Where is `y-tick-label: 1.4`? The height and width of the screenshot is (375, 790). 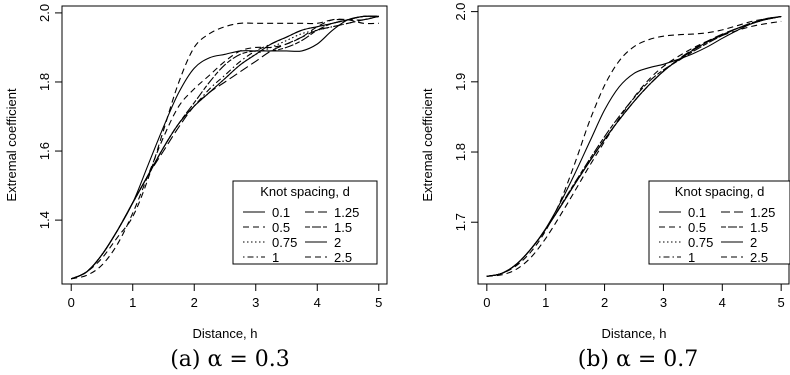 y-tick-label: 1.4 is located at coordinates (44, 220).